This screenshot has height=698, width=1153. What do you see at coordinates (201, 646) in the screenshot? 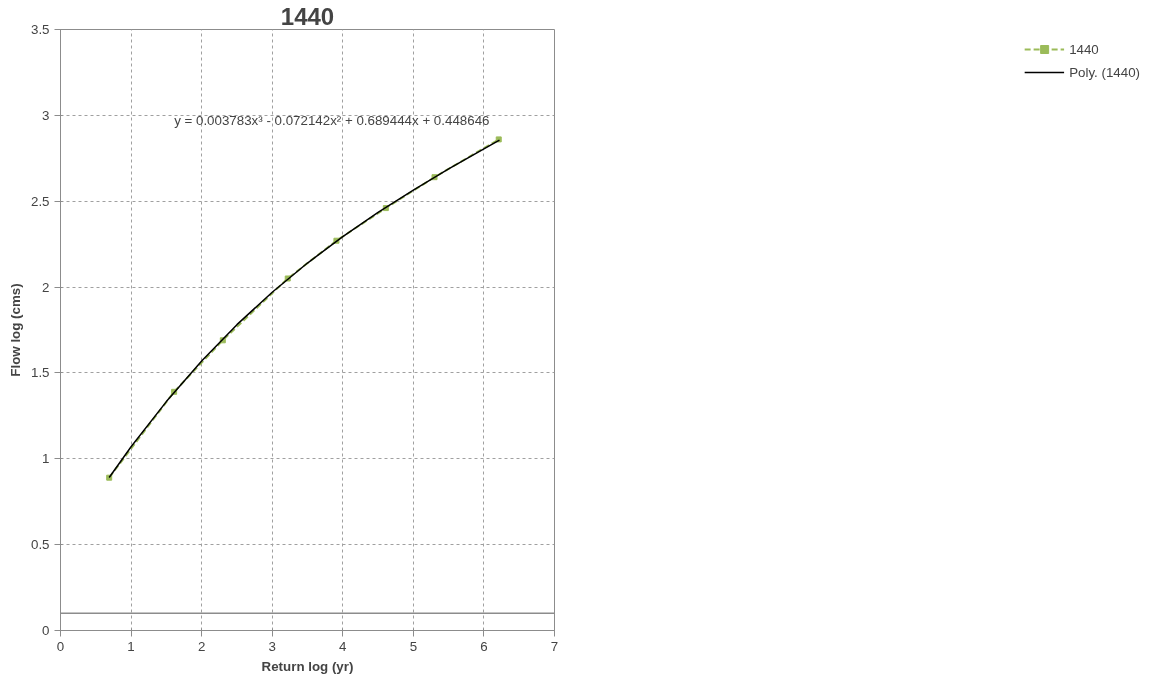
I see `x-tick-label: 2` at bounding box center [201, 646].